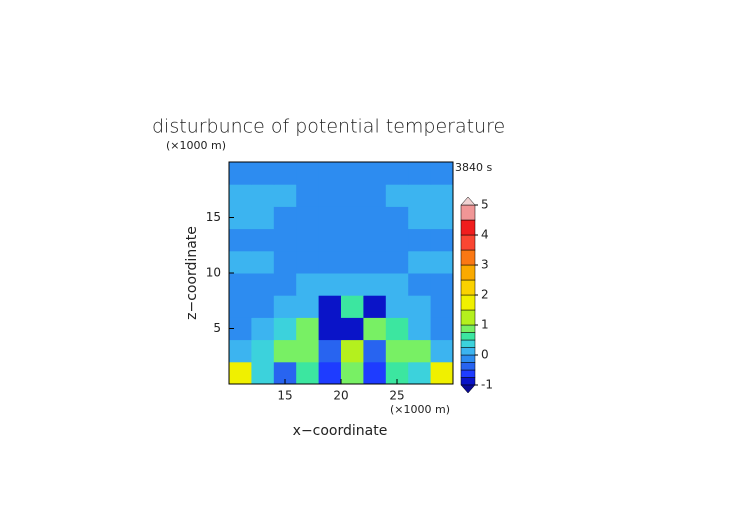  Describe the element at coordinates (196, 145) in the screenshot. I see `y-unit: (×1000 m)` at that location.